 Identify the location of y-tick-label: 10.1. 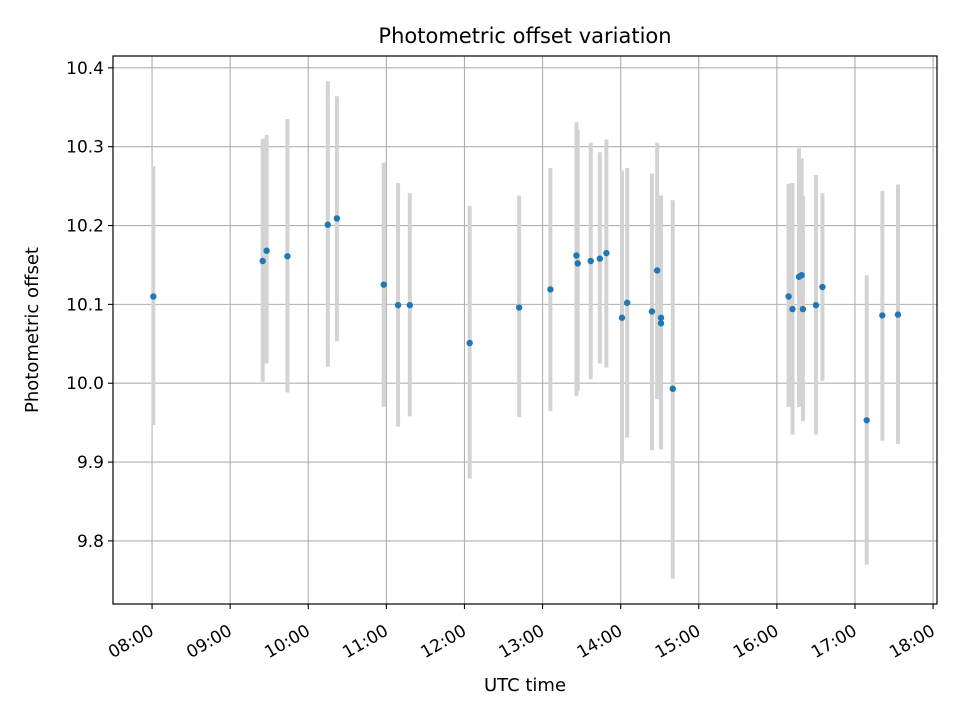
(85, 305).